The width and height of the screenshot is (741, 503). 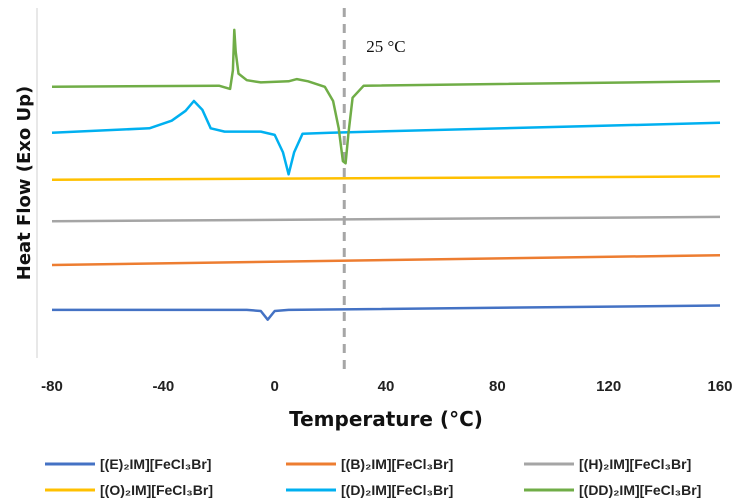 What do you see at coordinates (52, 386) in the screenshot?
I see `x-tick-label: -80` at bounding box center [52, 386].